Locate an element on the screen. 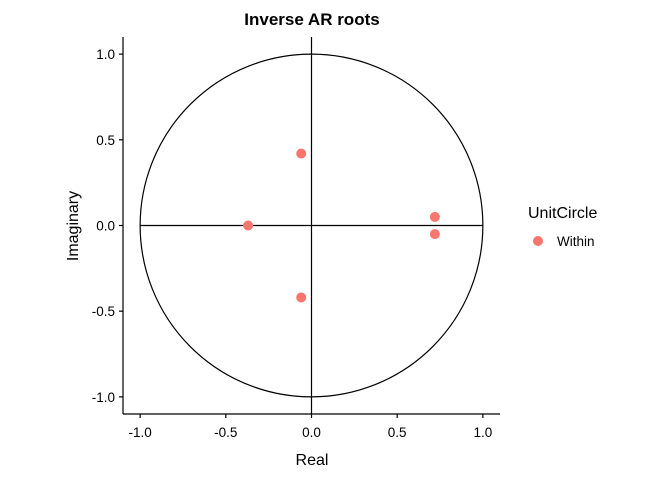 The height and width of the screenshot is (480, 672). x-axis-ticks: -1.0 -0.5 0.0 0.5 1.0 is located at coordinates (310, 427).